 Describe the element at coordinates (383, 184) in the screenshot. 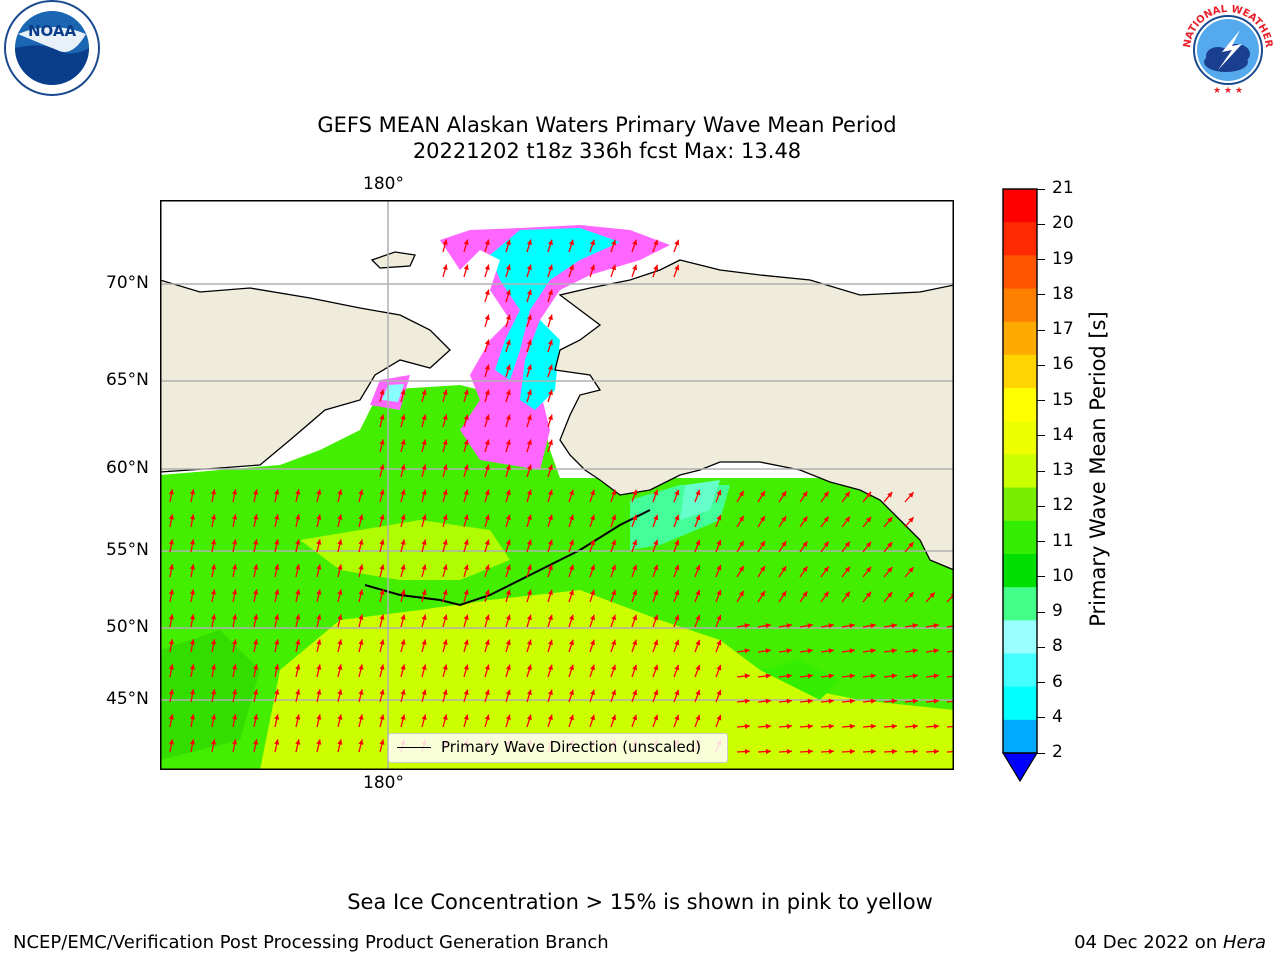

I see `lon-label-top: 180°` at that location.